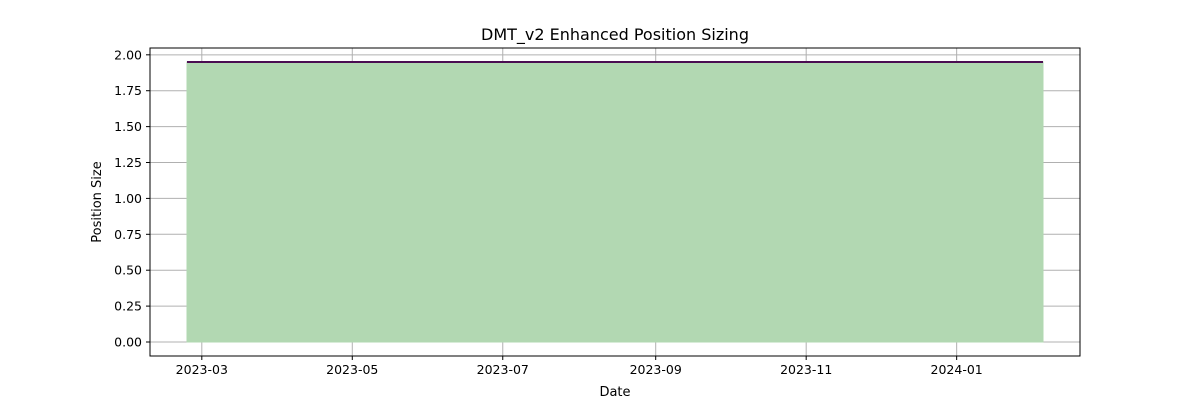 The image size is (1200, 400). Describe the element at coordinates (128, 162) in the screenshot. I see `y-tick-label: 1.25` at that location.